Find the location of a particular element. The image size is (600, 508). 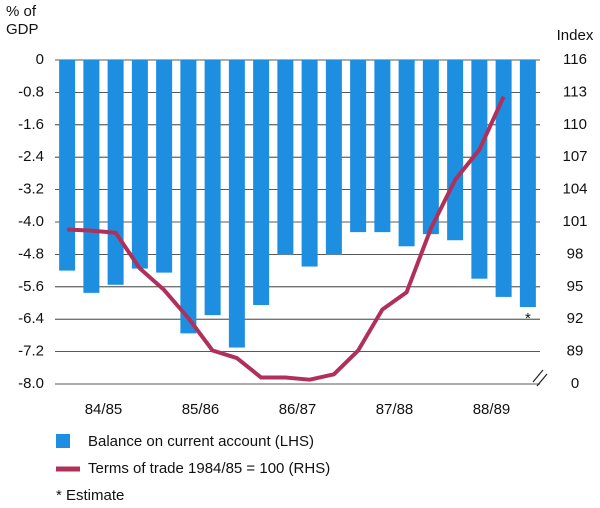

legend-label: Balance on current account (LHS) is located at coordinates (201, 441).